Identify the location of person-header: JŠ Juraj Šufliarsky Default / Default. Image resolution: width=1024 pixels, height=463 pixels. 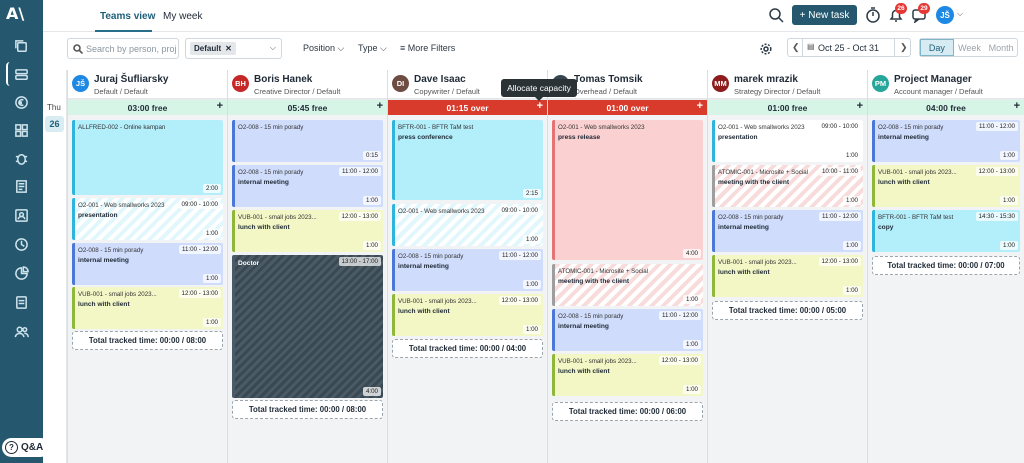
(147, 84).